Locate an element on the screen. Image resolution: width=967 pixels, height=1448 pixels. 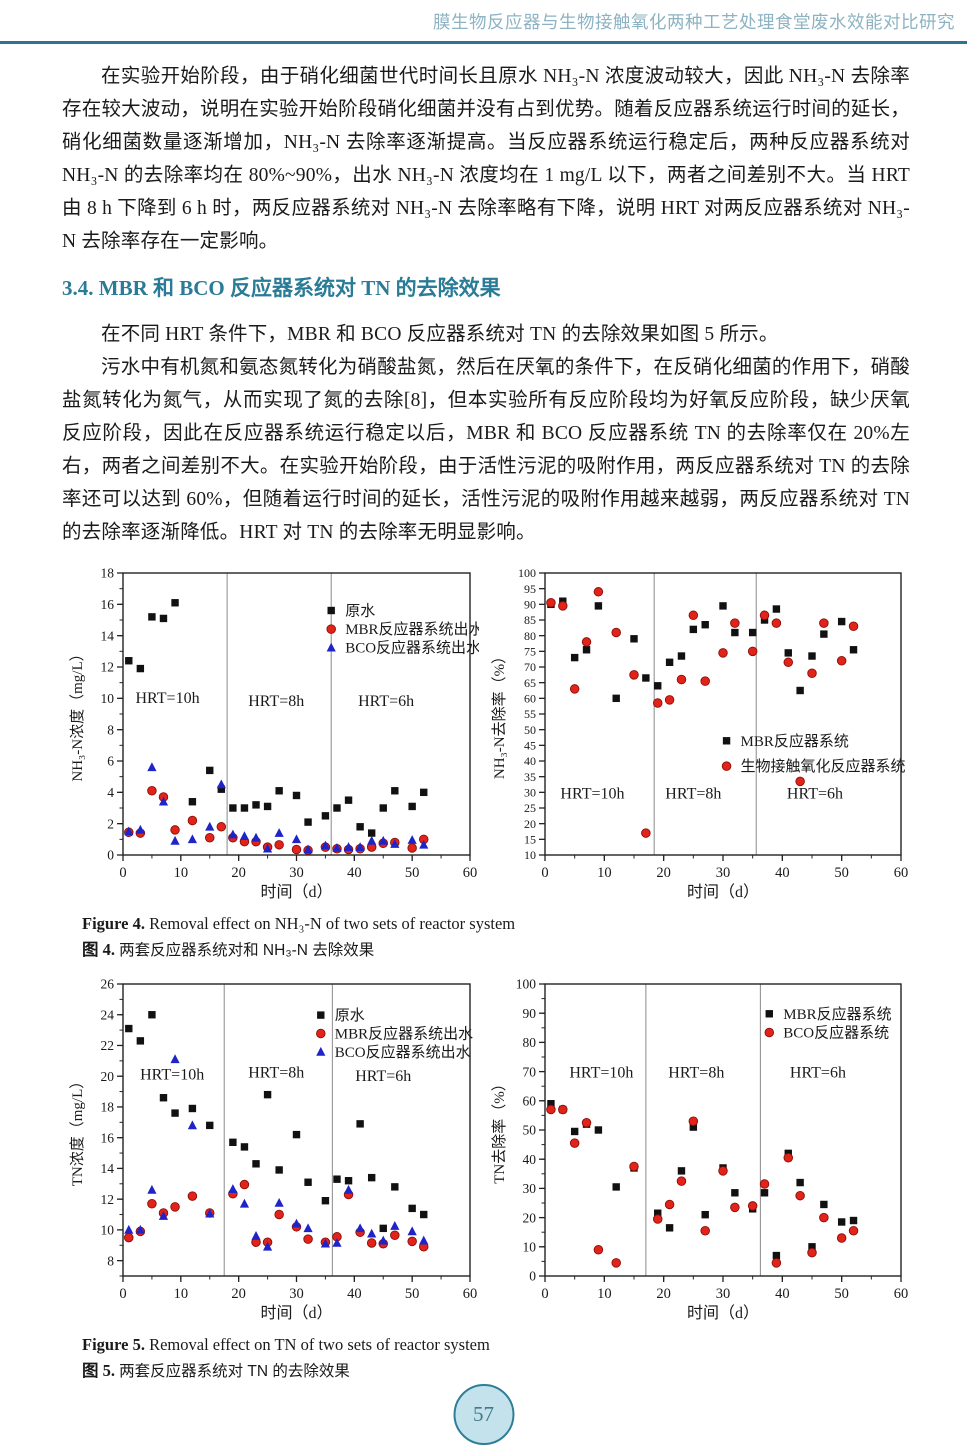
svg-text: 16 is located at coordinates (108, 604).